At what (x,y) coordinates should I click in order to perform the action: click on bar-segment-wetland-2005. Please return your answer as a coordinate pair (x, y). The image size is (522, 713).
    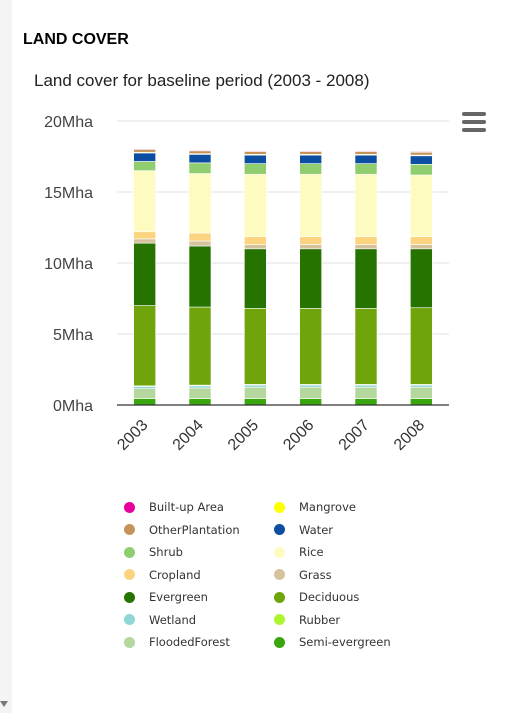
    Looking at the image, I should click on (255, 386).